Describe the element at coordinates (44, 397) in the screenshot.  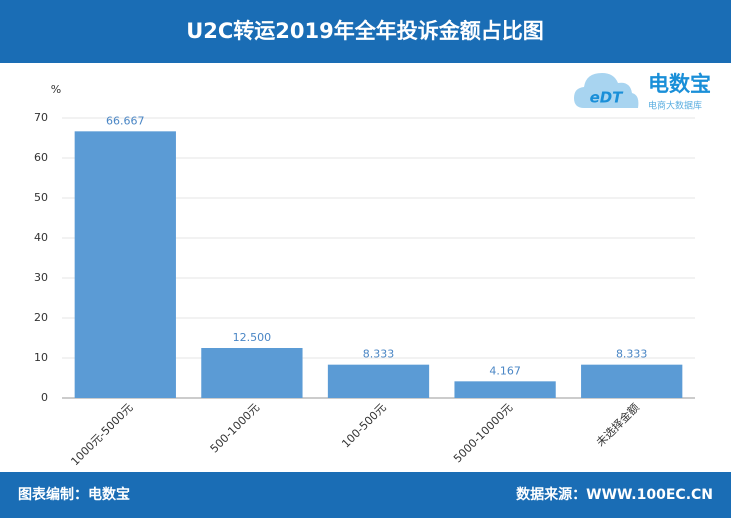
I see `y-tick-label: 0` at that location.